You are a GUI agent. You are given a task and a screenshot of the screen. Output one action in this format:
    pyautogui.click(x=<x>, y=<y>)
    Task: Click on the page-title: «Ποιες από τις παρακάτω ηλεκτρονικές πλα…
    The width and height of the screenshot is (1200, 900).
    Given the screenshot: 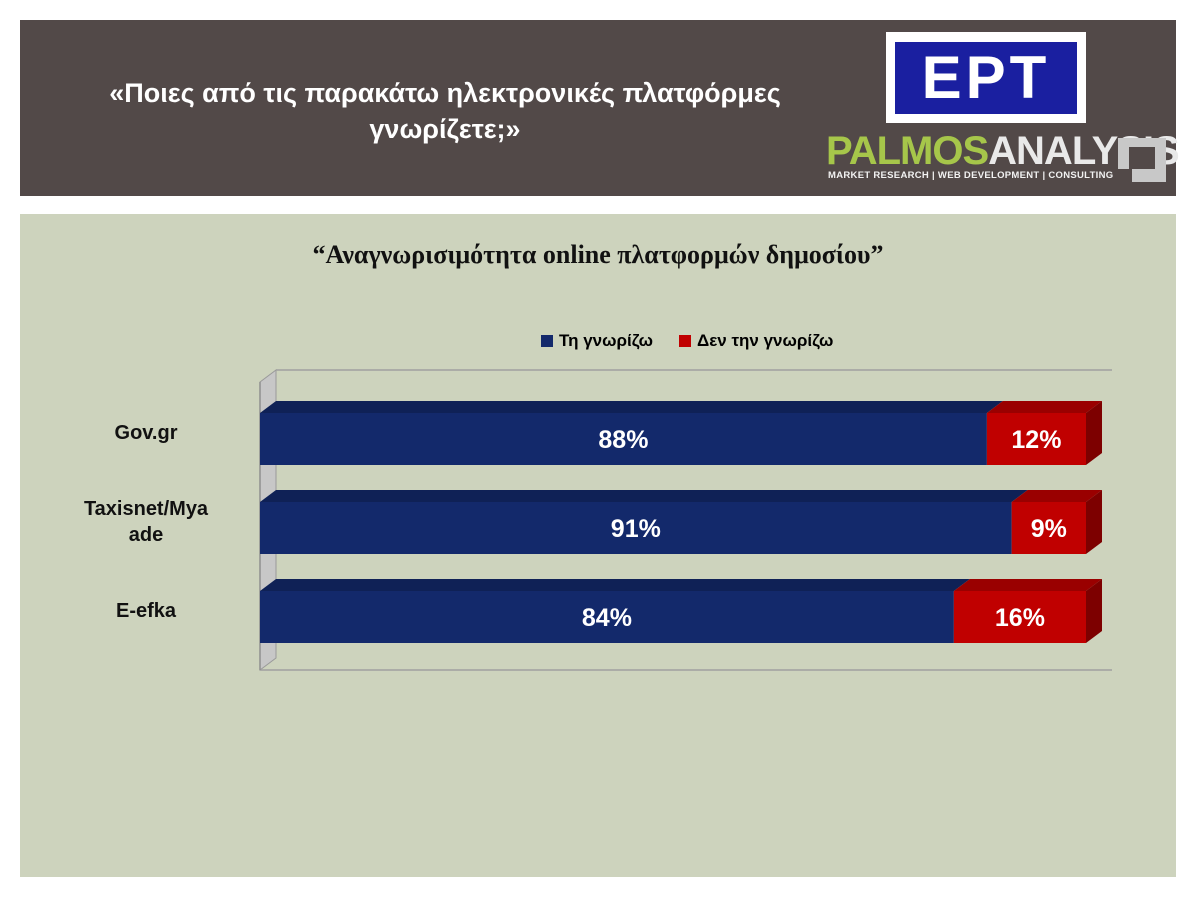 What is the action you would take?
    pyautogui.click(x=445, y=111)
    